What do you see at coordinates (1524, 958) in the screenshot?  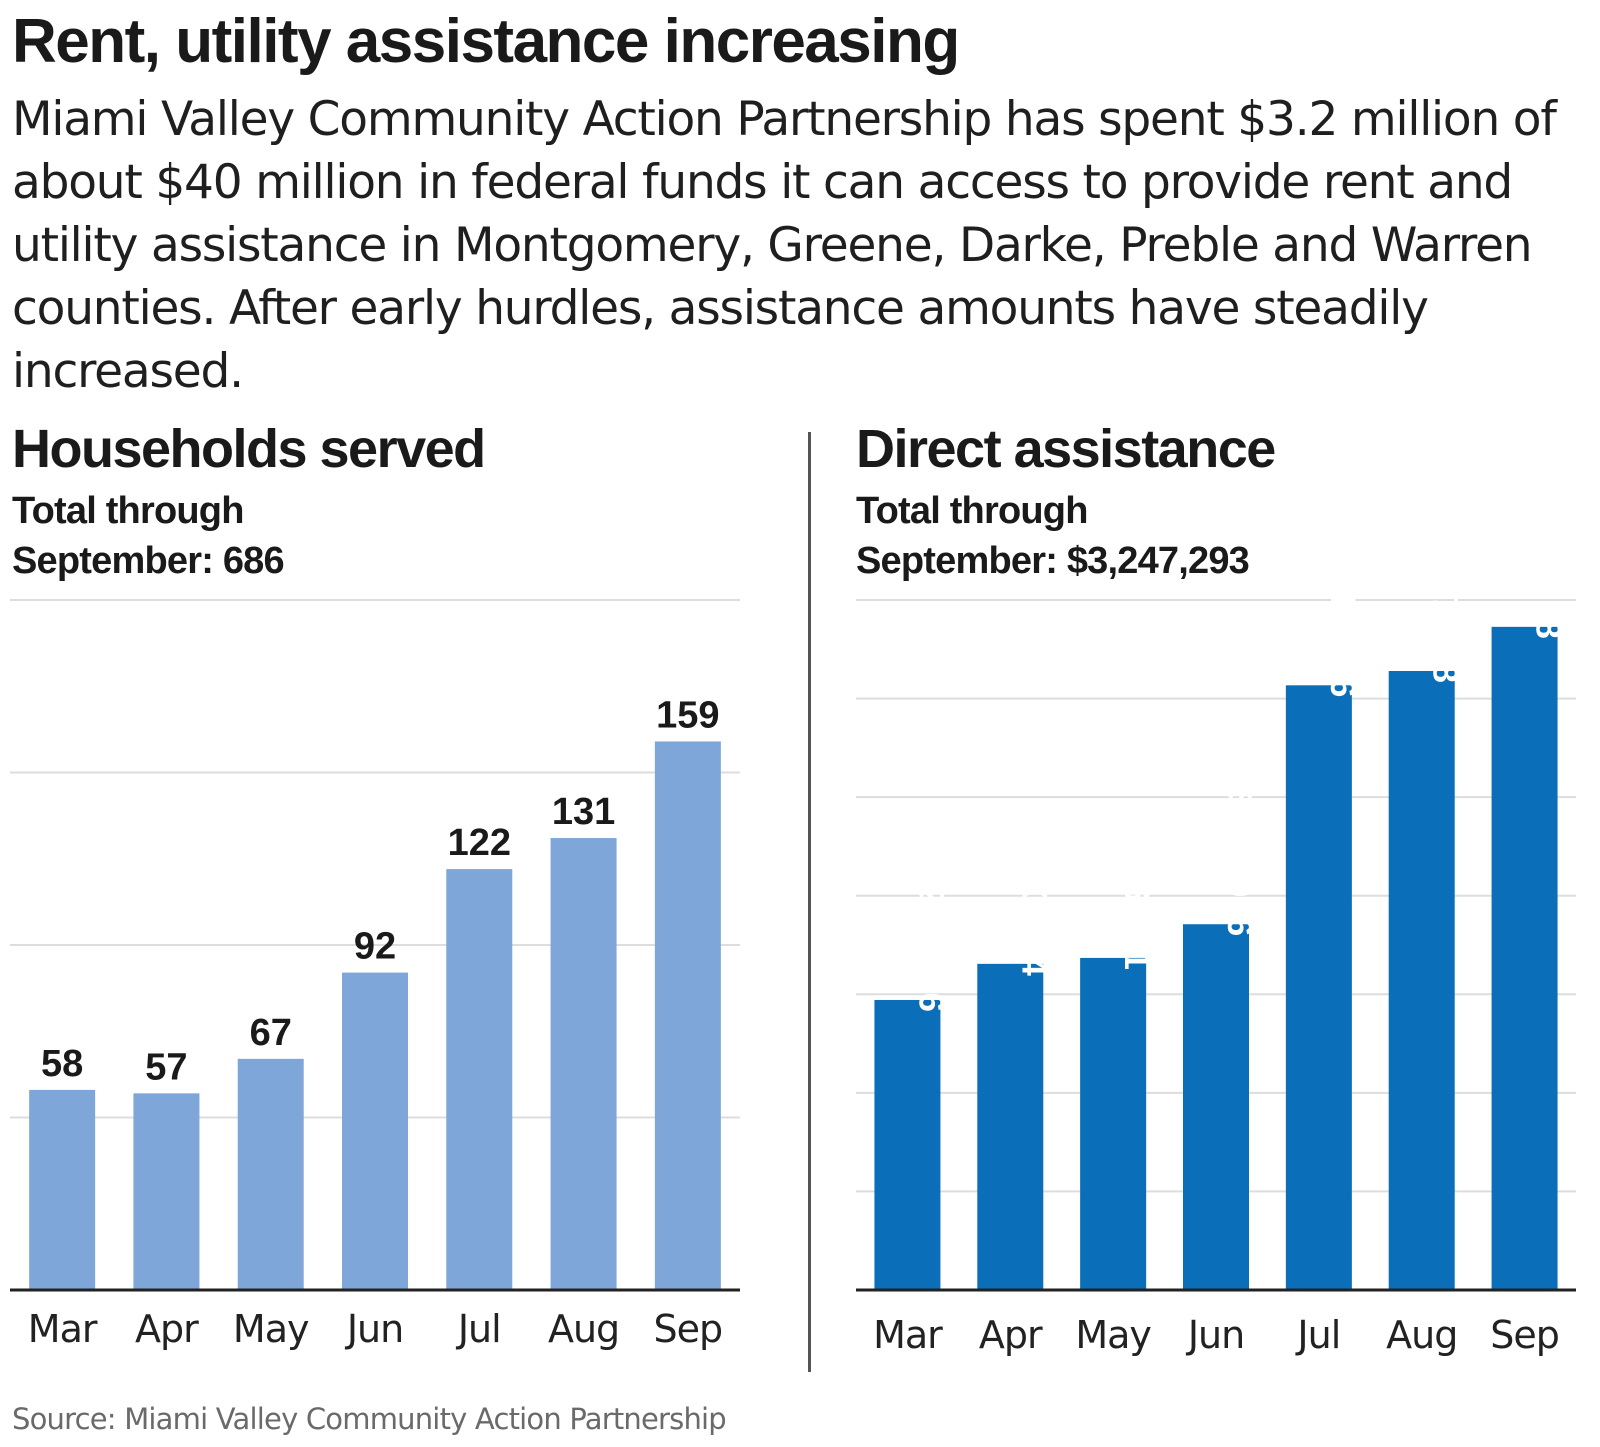 I see `assistance-bar-sep` at bounding box center [1524, 958].